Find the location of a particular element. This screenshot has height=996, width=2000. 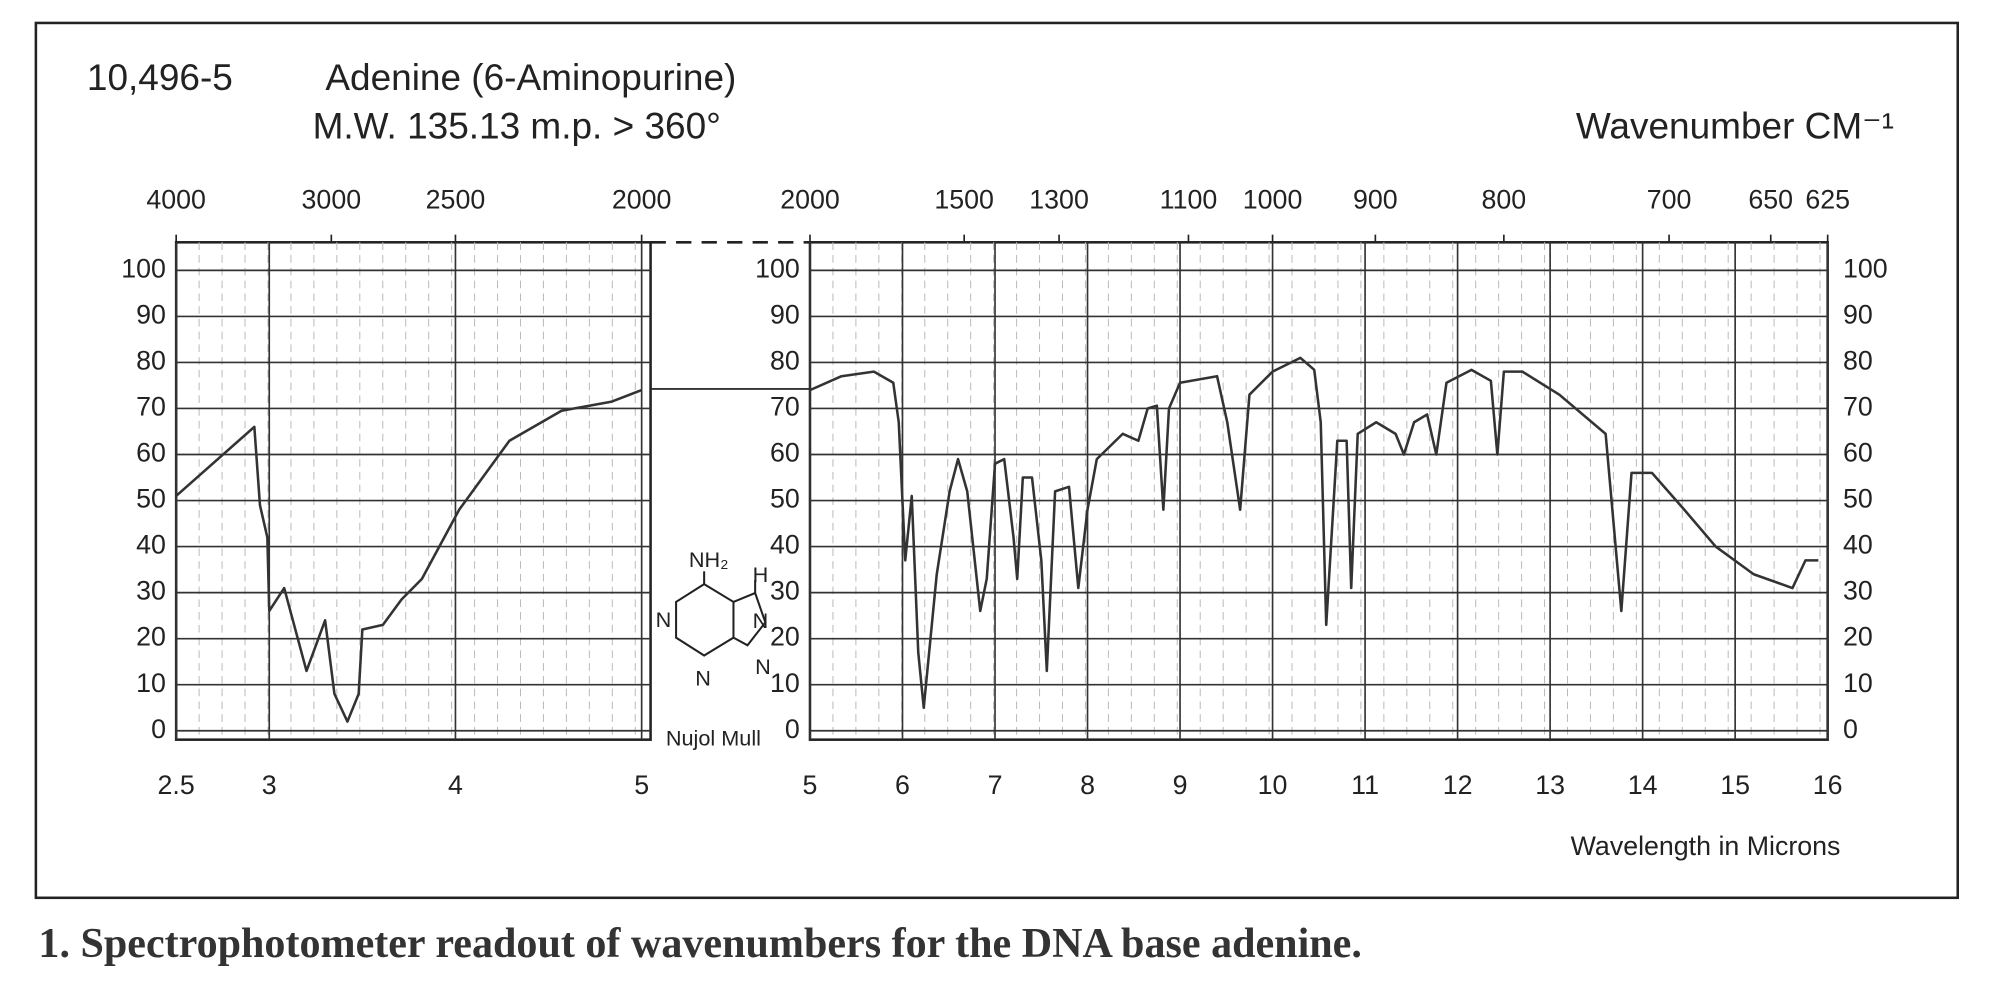

top-tick-label: 3000 is located at coordinates (332, 200).